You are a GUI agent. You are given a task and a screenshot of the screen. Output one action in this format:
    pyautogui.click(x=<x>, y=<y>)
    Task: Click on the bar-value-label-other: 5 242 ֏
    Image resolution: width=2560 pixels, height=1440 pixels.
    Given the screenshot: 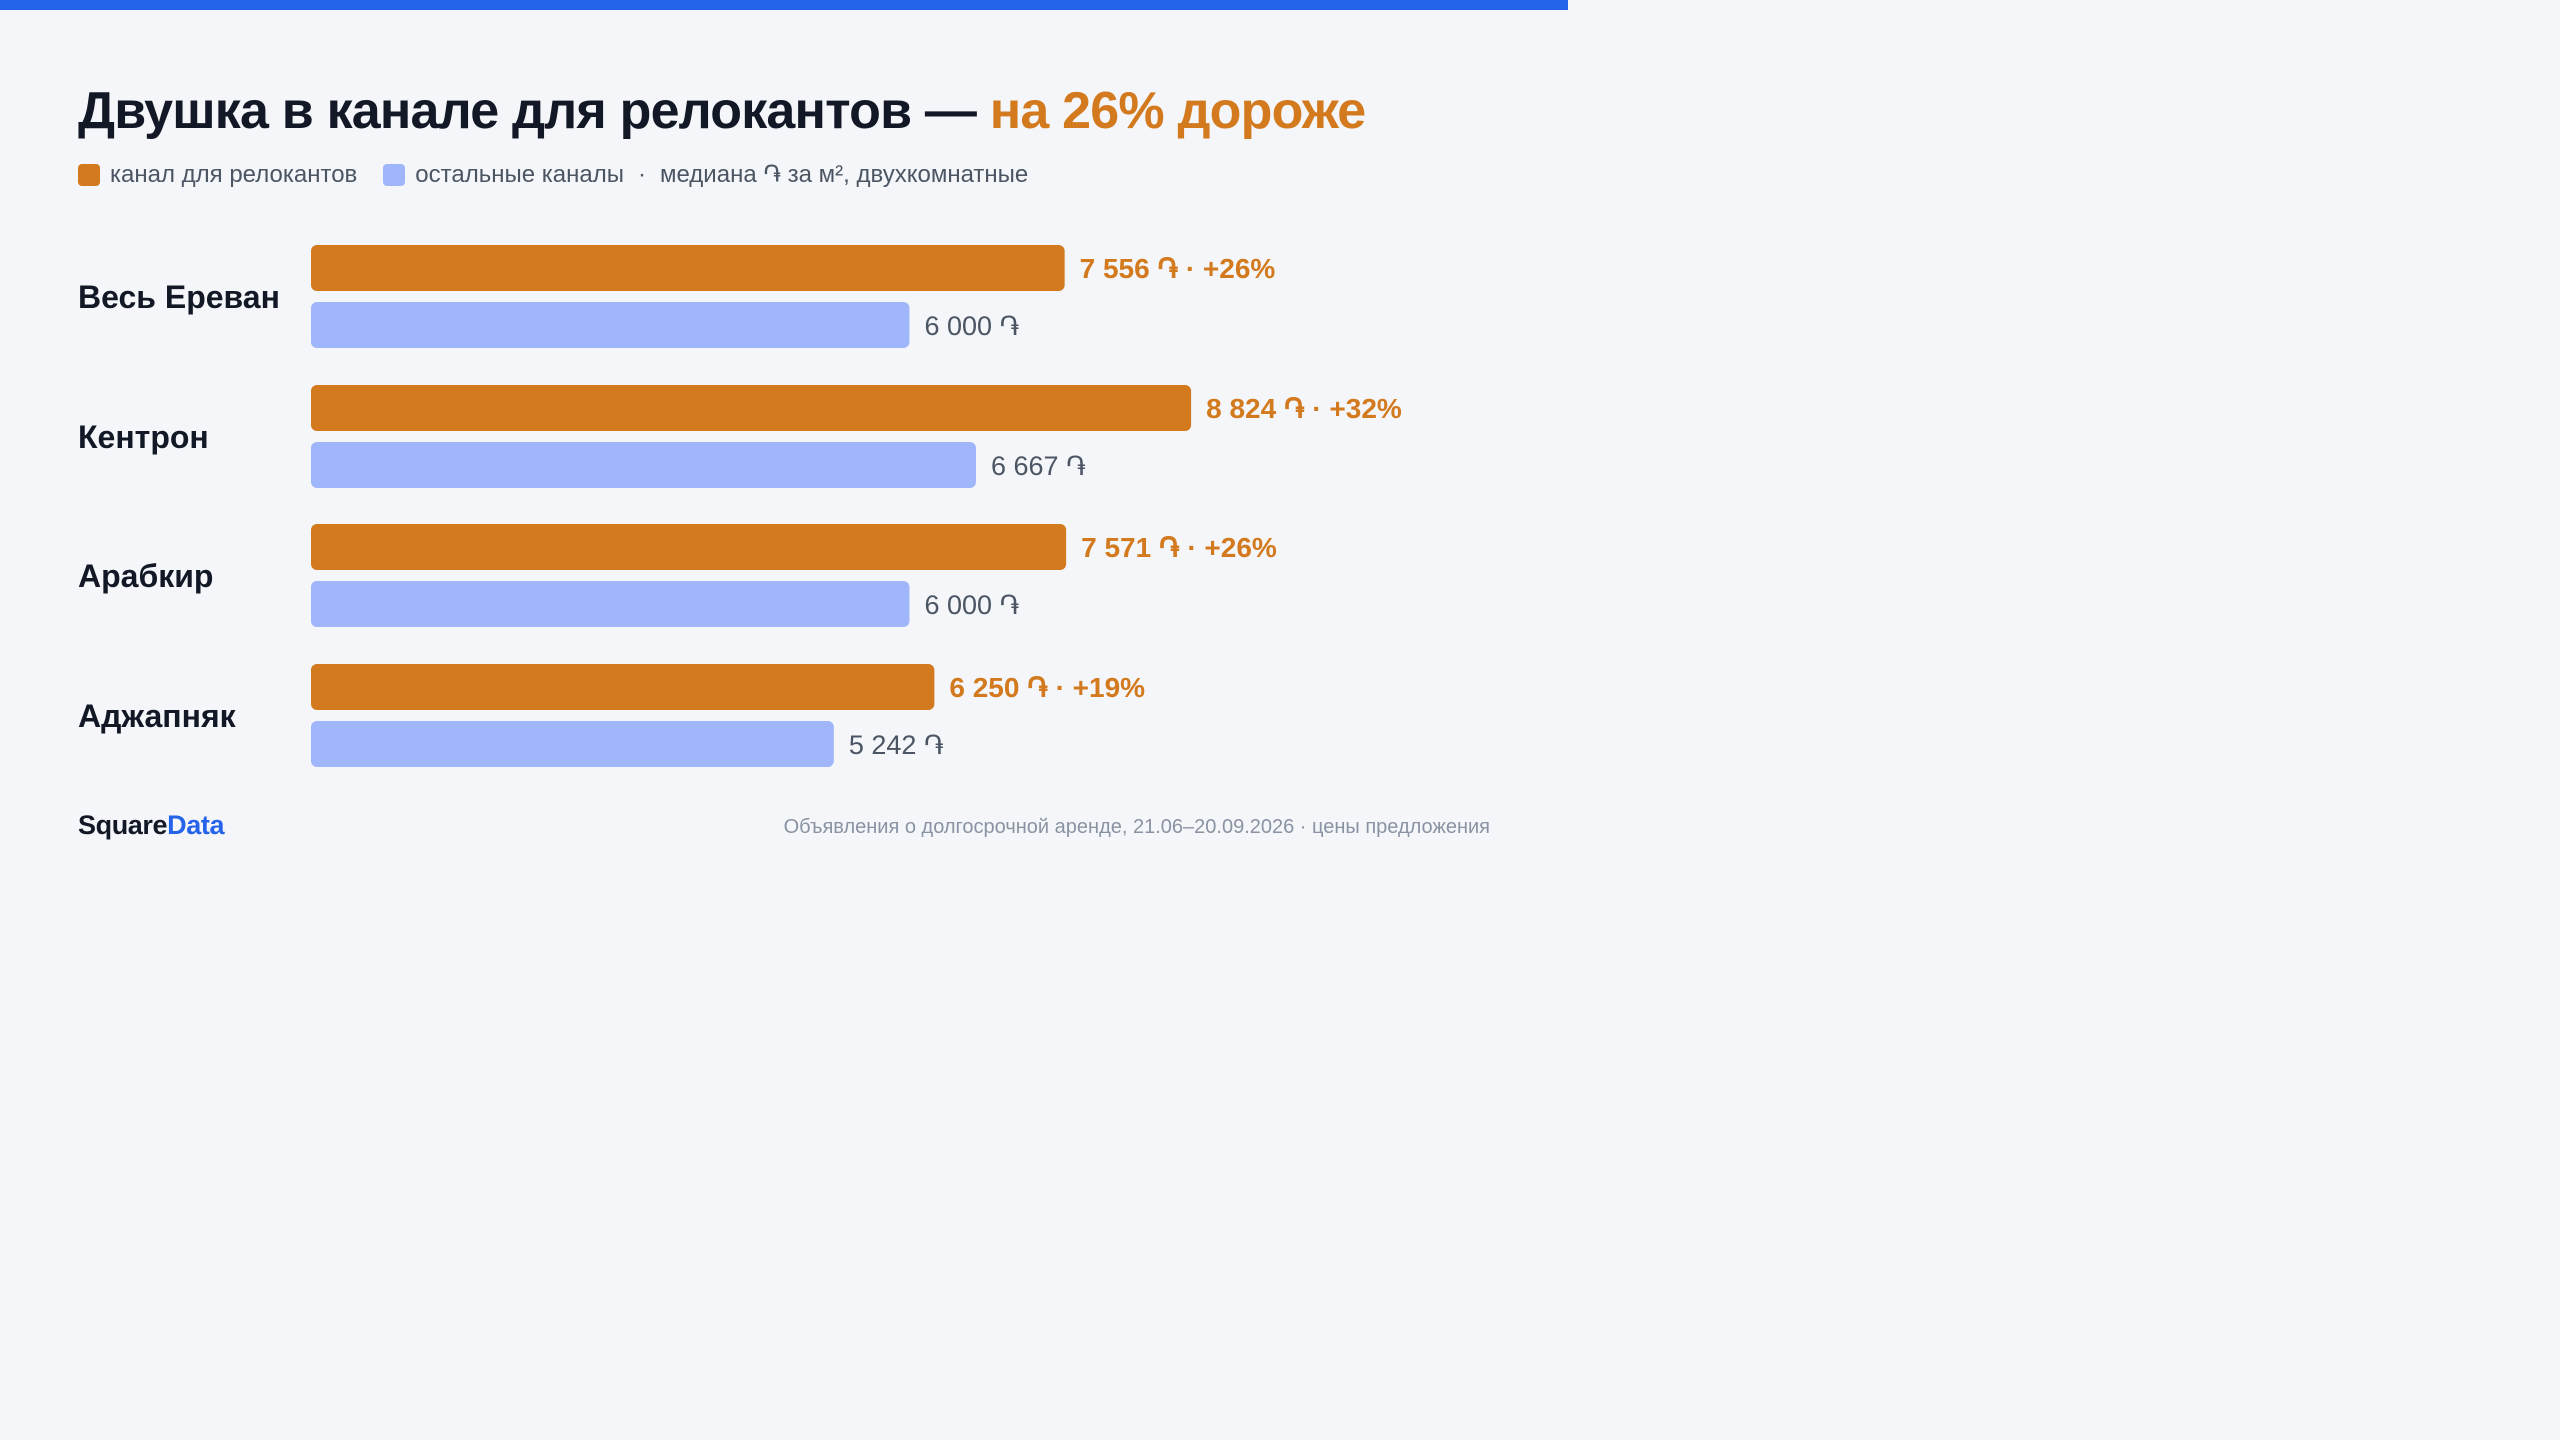 What is the action you would take?
    pyautogui.click(x=896, y=745)
    